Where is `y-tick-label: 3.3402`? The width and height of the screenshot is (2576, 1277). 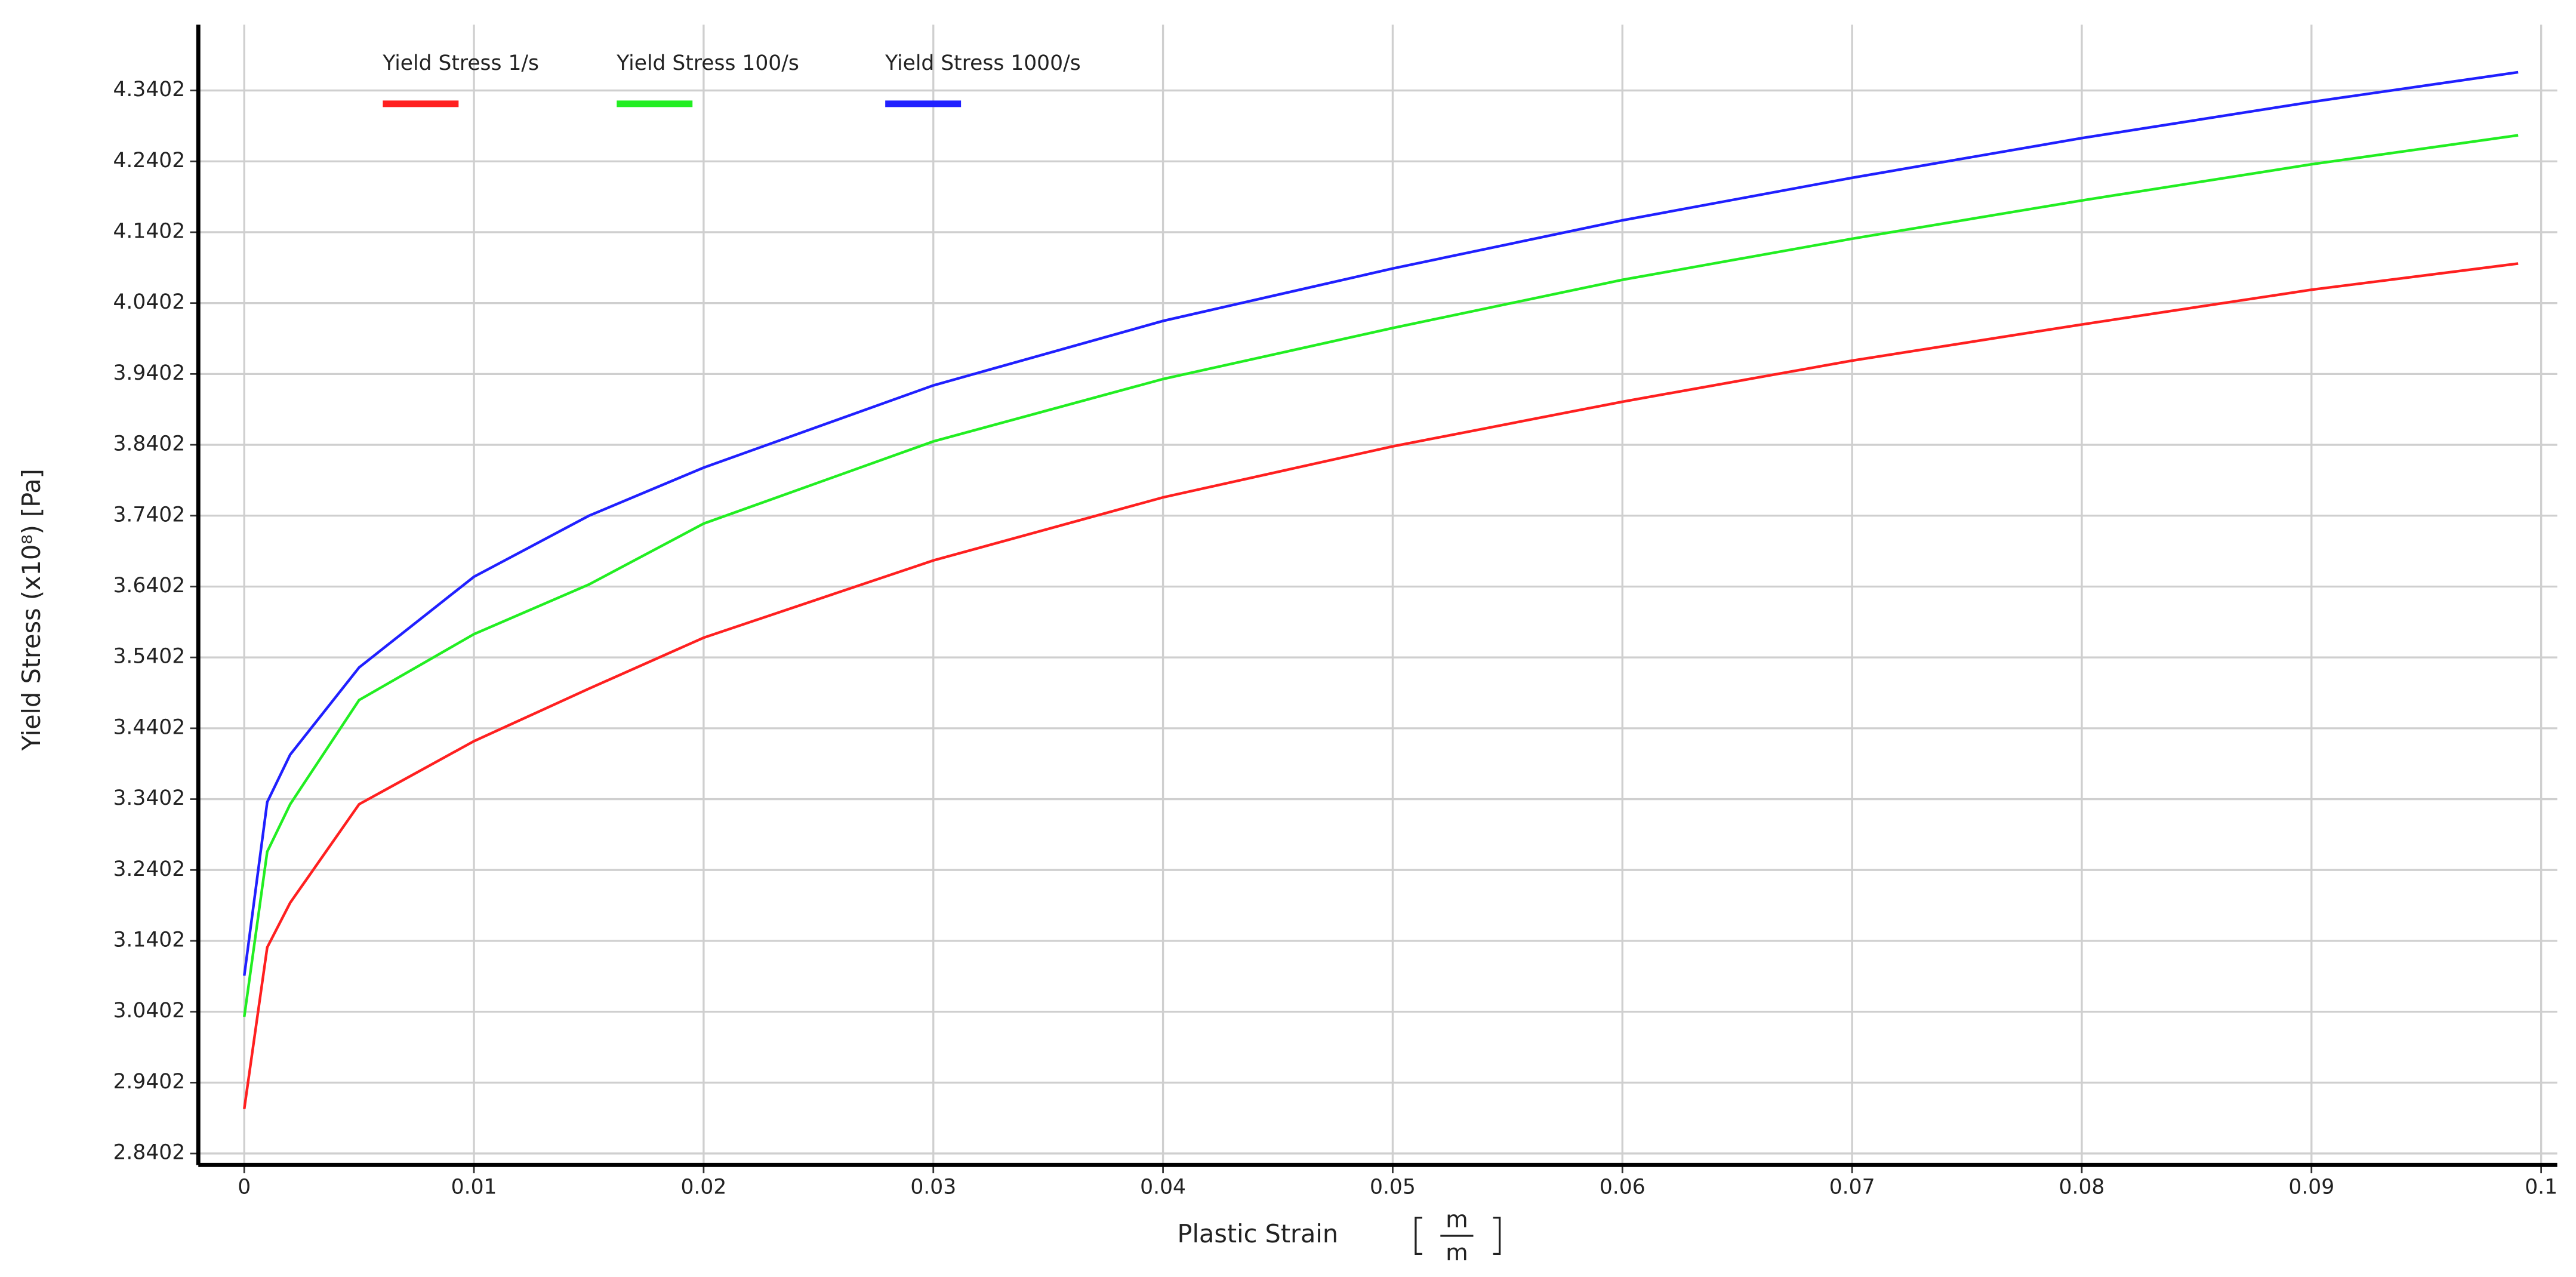
y-tick-label: 3.3402 is located at coordinates (149, 798).